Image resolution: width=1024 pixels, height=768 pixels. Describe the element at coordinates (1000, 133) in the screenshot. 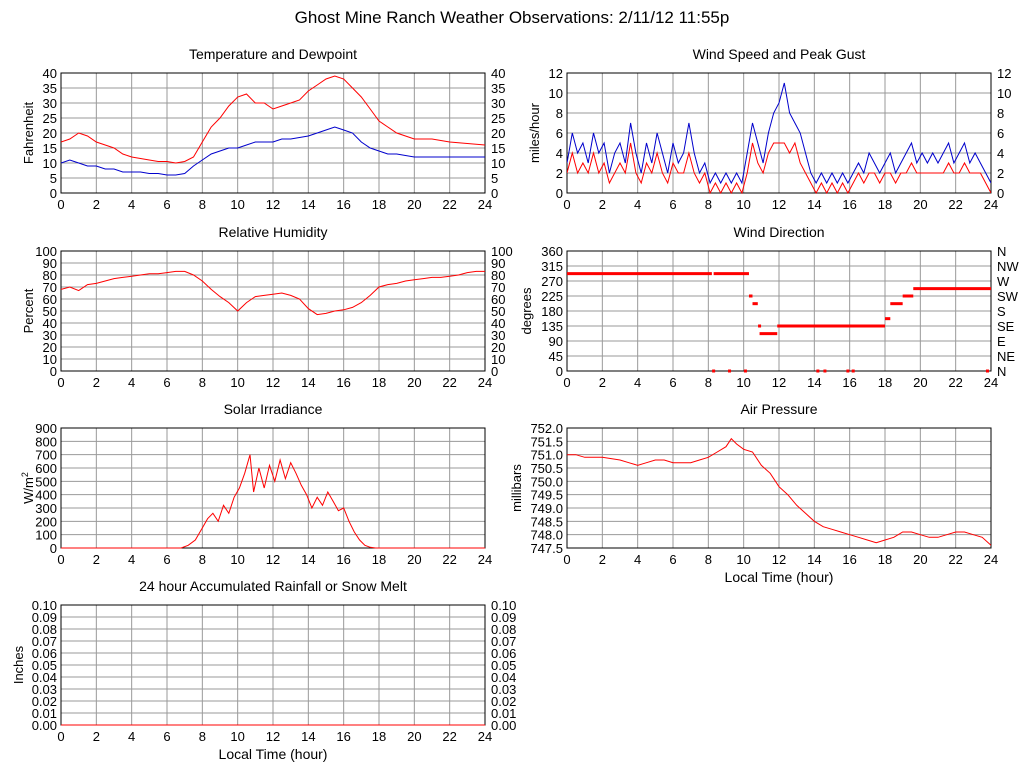

I see `right-tick-label: 6` at that location.